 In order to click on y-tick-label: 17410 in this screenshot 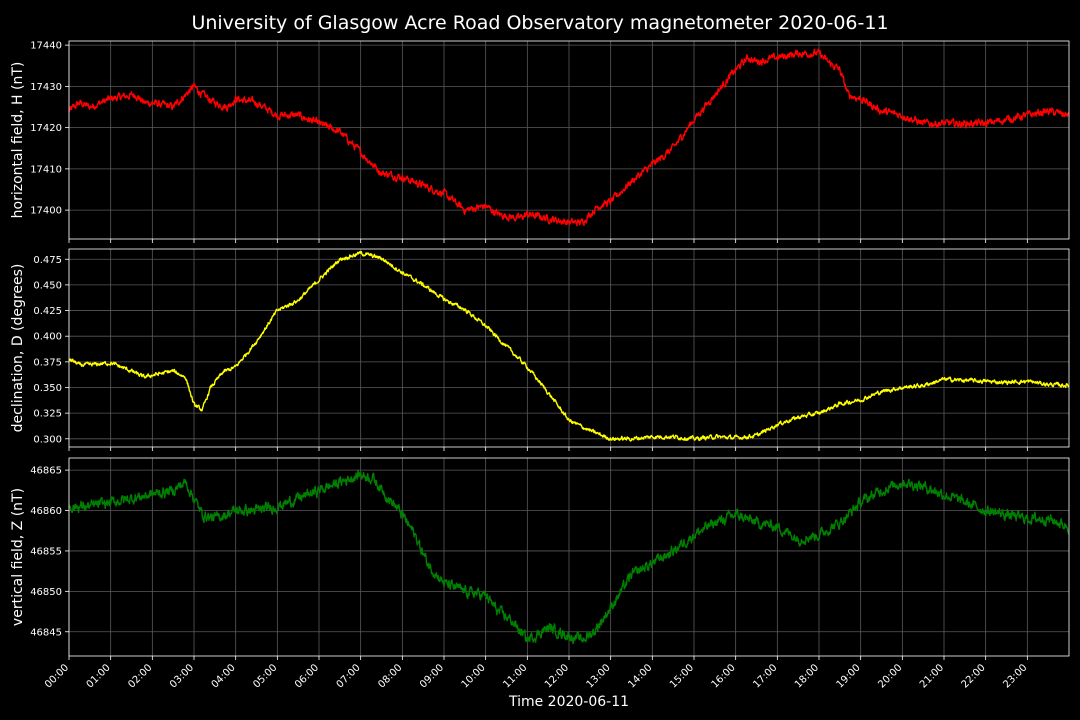, I will do `click(46, 169)`.